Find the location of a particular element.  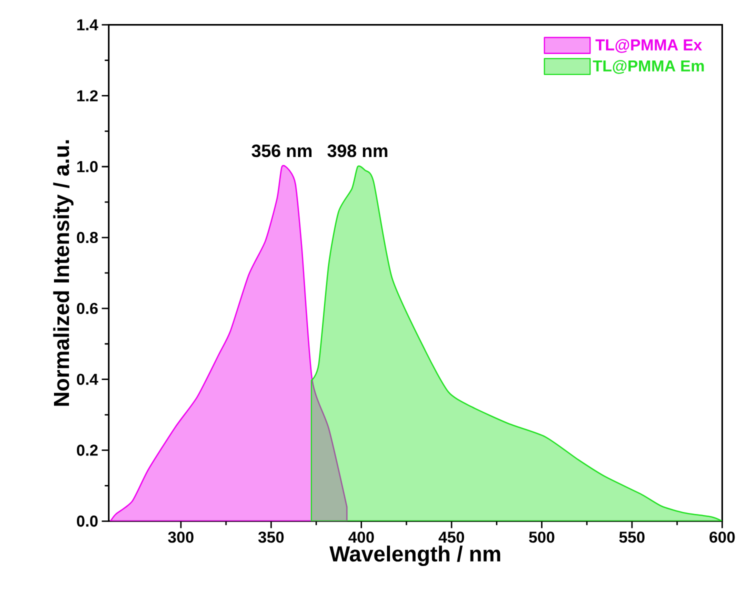

y-axis-title: Normalized Intensity / a.u. is located at coordinates (63, 273).